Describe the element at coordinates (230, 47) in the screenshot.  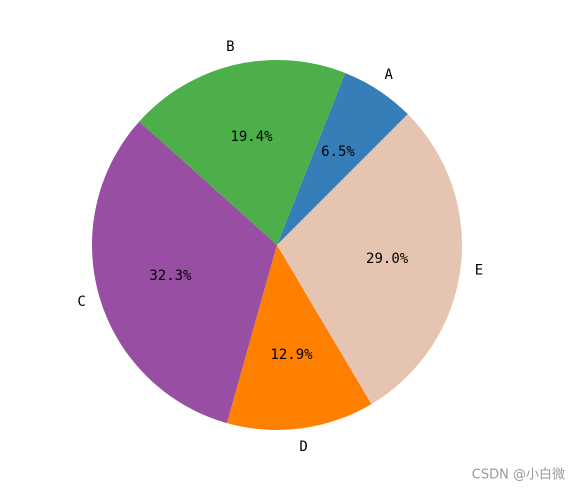
I see `slice-label: B` at that location.